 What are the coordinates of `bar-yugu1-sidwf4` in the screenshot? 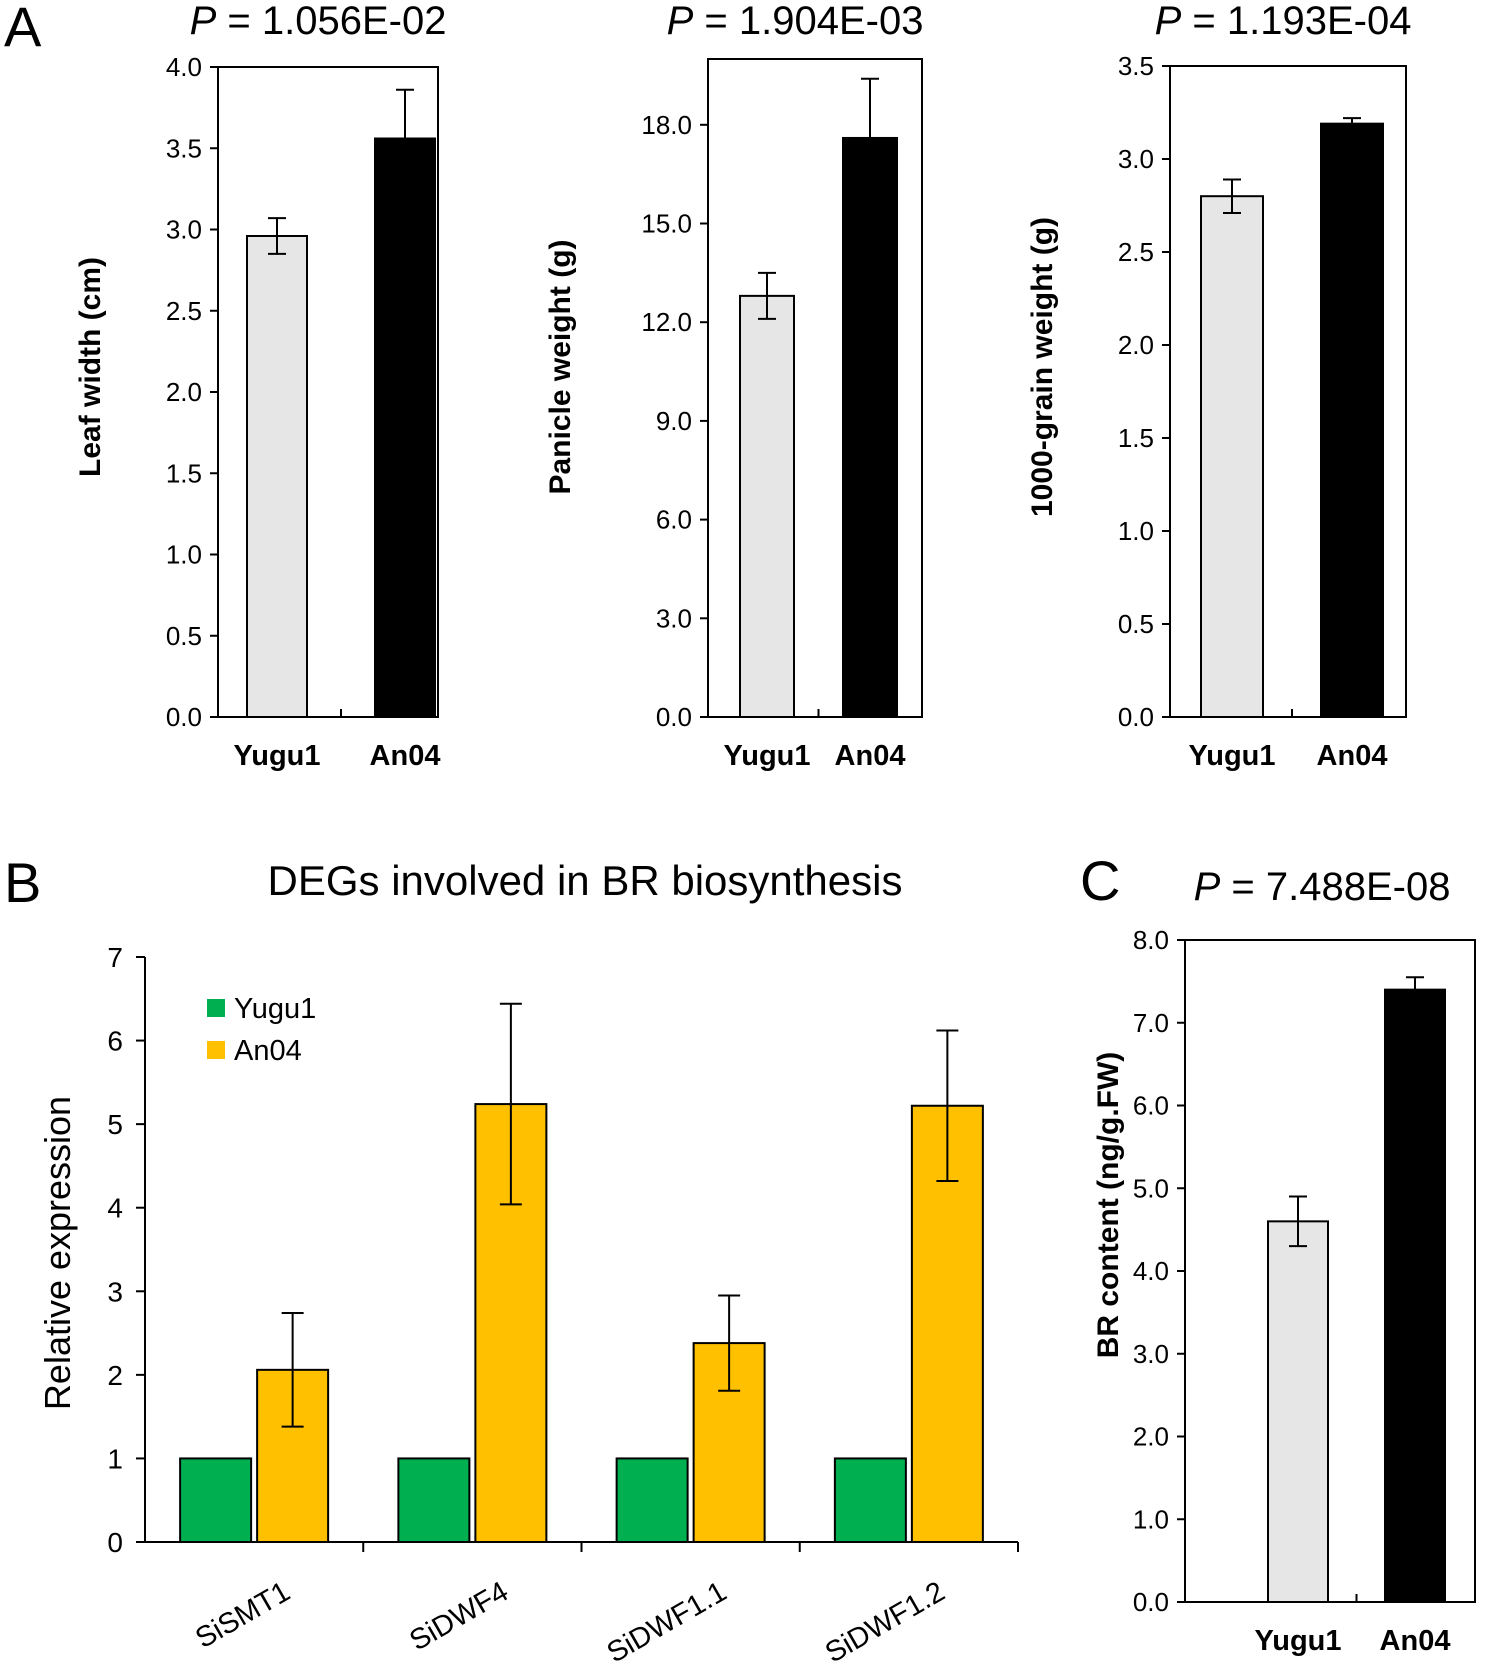 It's located at (434, 1500).